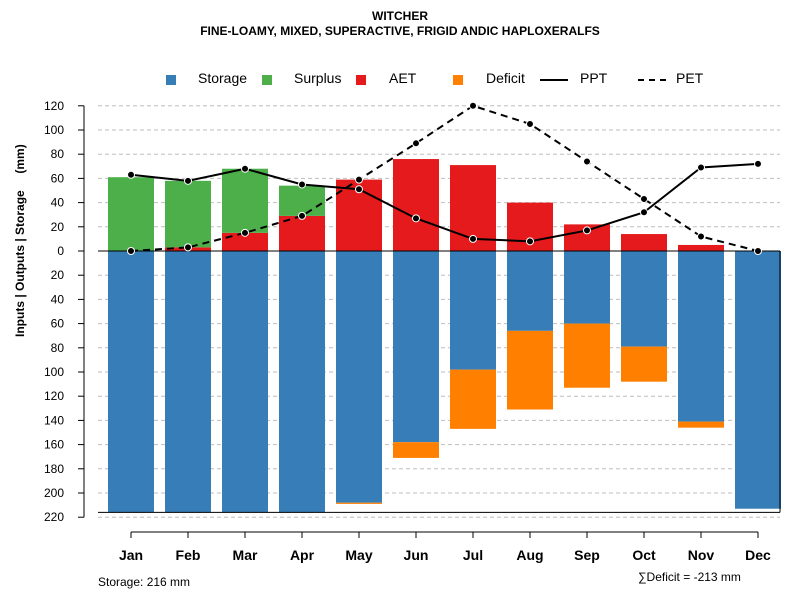 The image size is (800, 600). What do you see at coordinates (302, 200) in the screenshot?
I see `bar-surplus-apr` at bounding box center [302, 200].